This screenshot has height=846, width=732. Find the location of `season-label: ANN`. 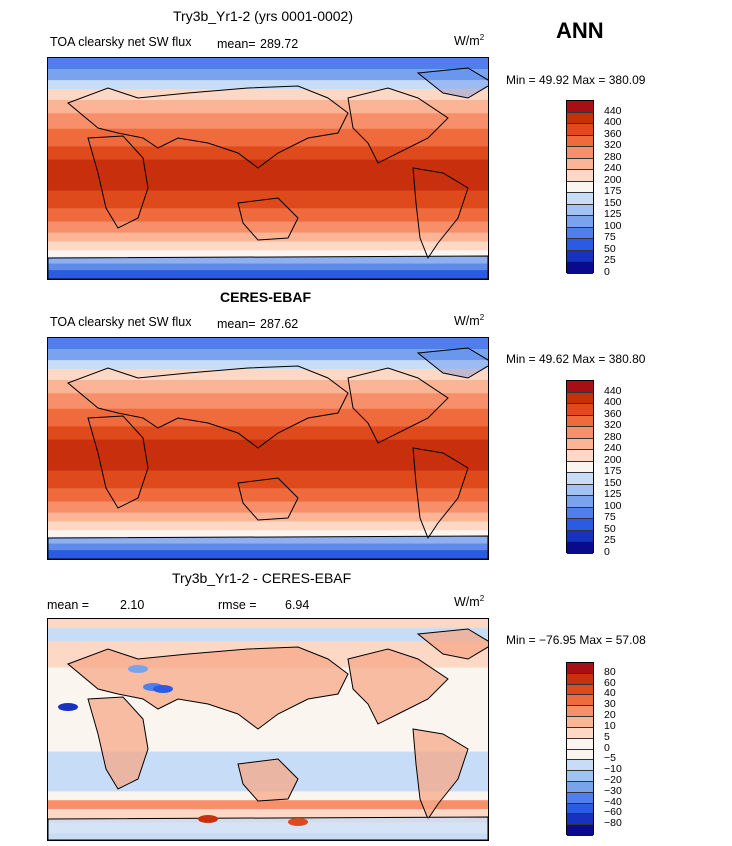

season-label: ANN is located at coordinates (580, 30).